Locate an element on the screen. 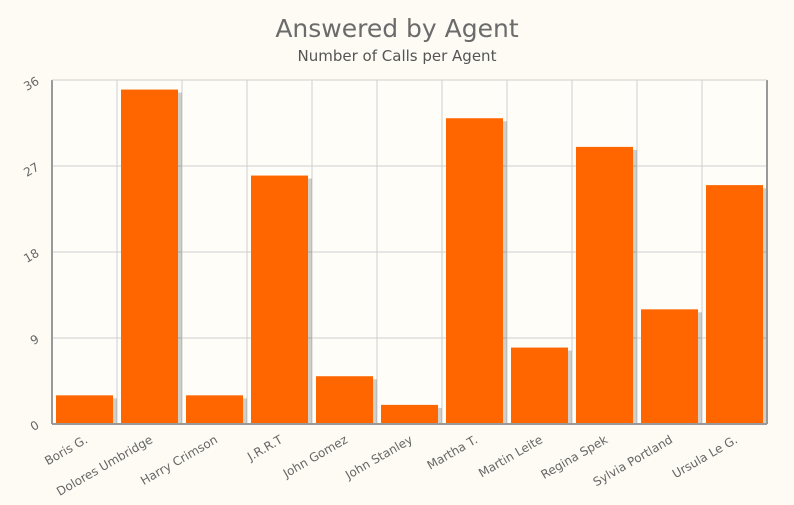 The image size is (794, 505). x-category-label: John Gomez is located at coordinates (315, 456).